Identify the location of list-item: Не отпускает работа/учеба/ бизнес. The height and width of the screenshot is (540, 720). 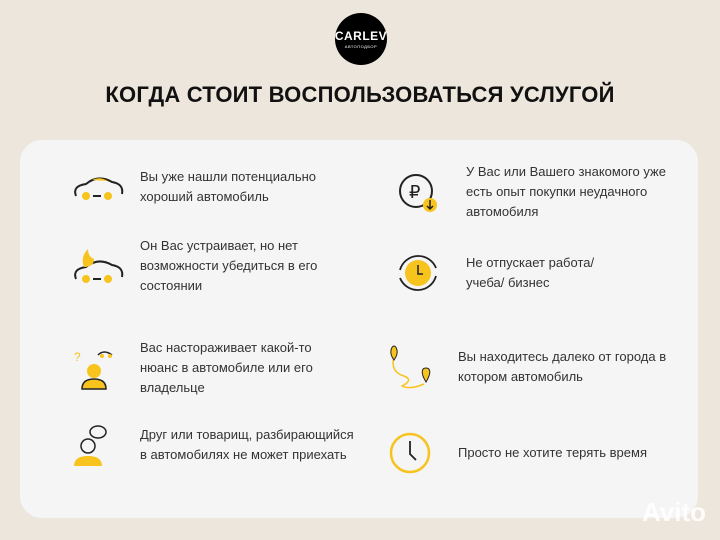
(508, 273).